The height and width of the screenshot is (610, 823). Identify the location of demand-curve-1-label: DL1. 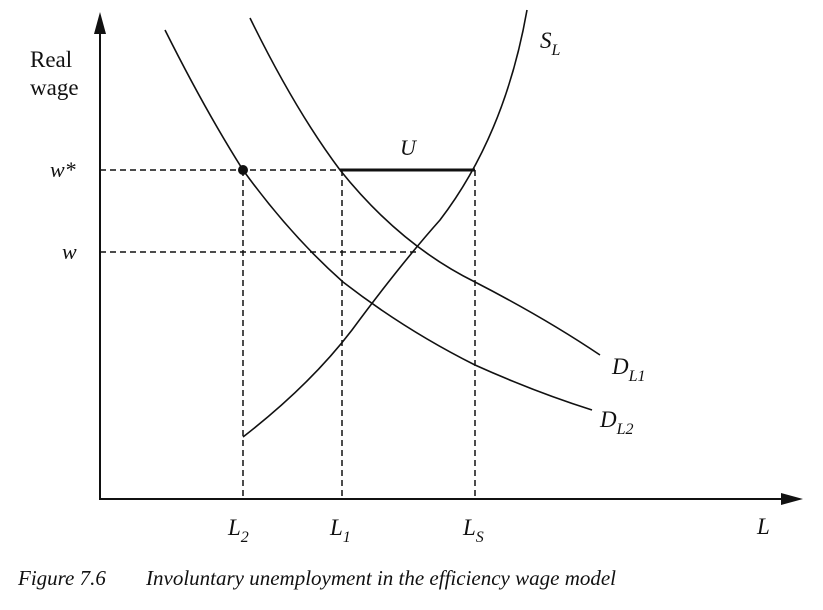
(628, 369).